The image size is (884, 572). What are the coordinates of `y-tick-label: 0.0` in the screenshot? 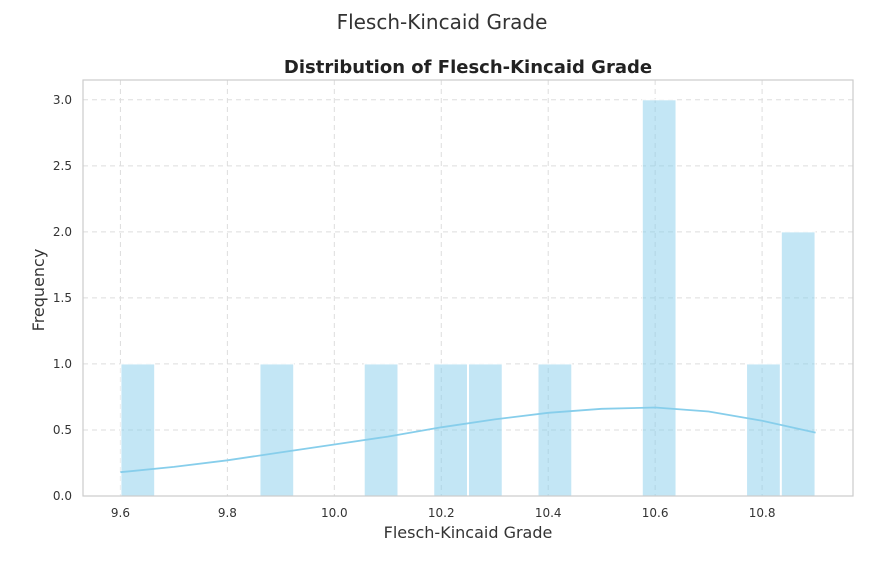 It's located at (62, 496).